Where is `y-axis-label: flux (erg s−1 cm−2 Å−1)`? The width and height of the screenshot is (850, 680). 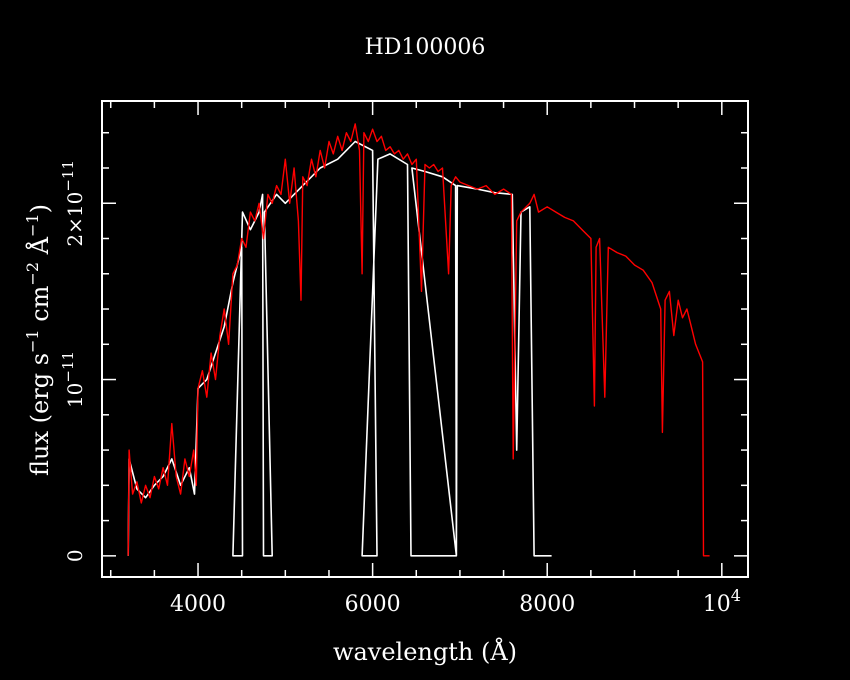 y-axis-label: flux (erg s−1 cm−2 Å−1) is located at coordinates (38, 340).